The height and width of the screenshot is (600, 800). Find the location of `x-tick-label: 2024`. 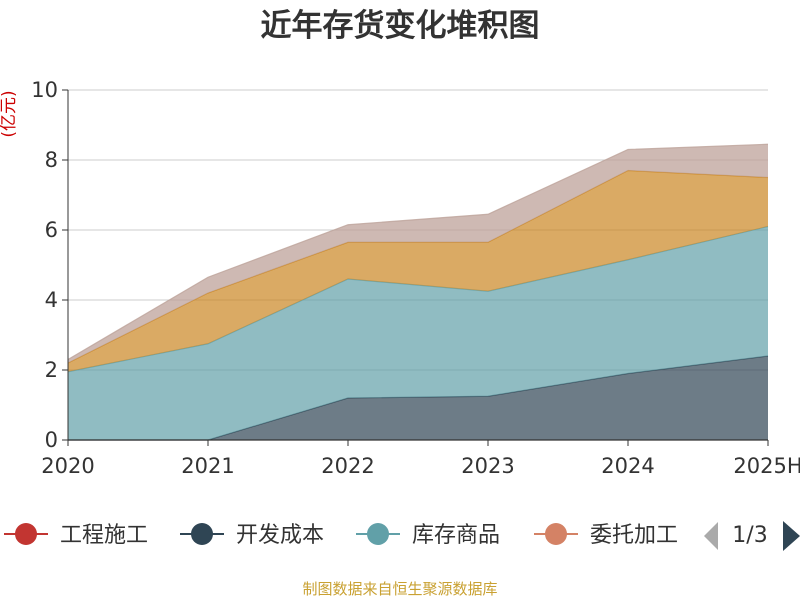

x-tick-label: 2024 is located at coordinates (627, 466).